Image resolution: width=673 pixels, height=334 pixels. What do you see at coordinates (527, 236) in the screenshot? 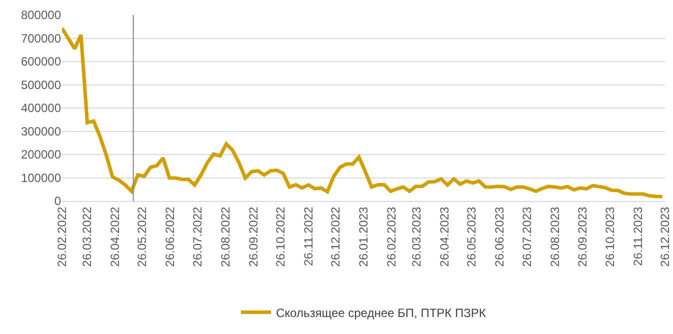
I see `x-tick-label: 26.07.2023` at bounding box center [527, 236].